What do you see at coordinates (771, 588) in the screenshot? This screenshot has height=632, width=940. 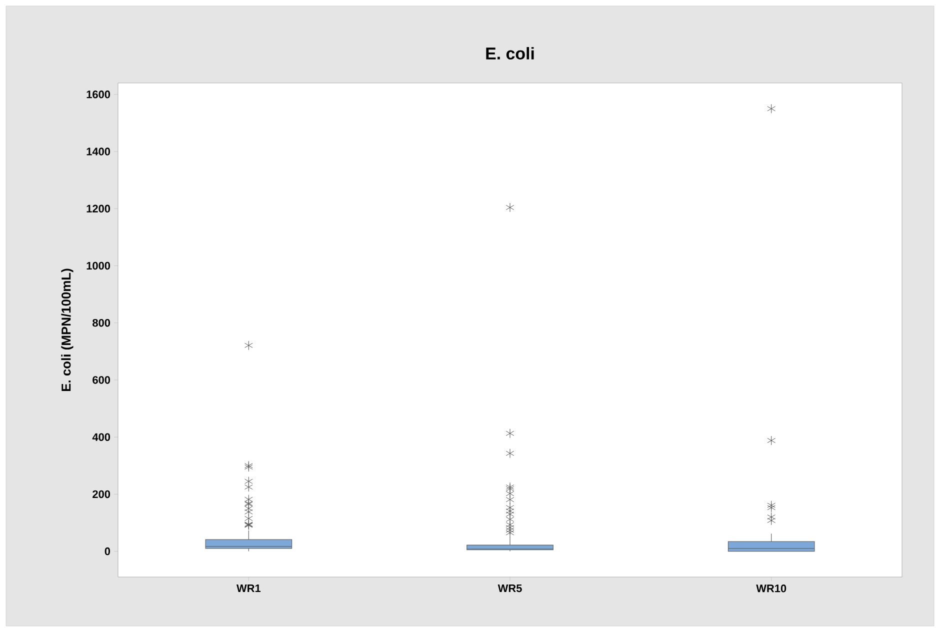 I see `x-tick-label: WR10` at bounding box center [771, 588].